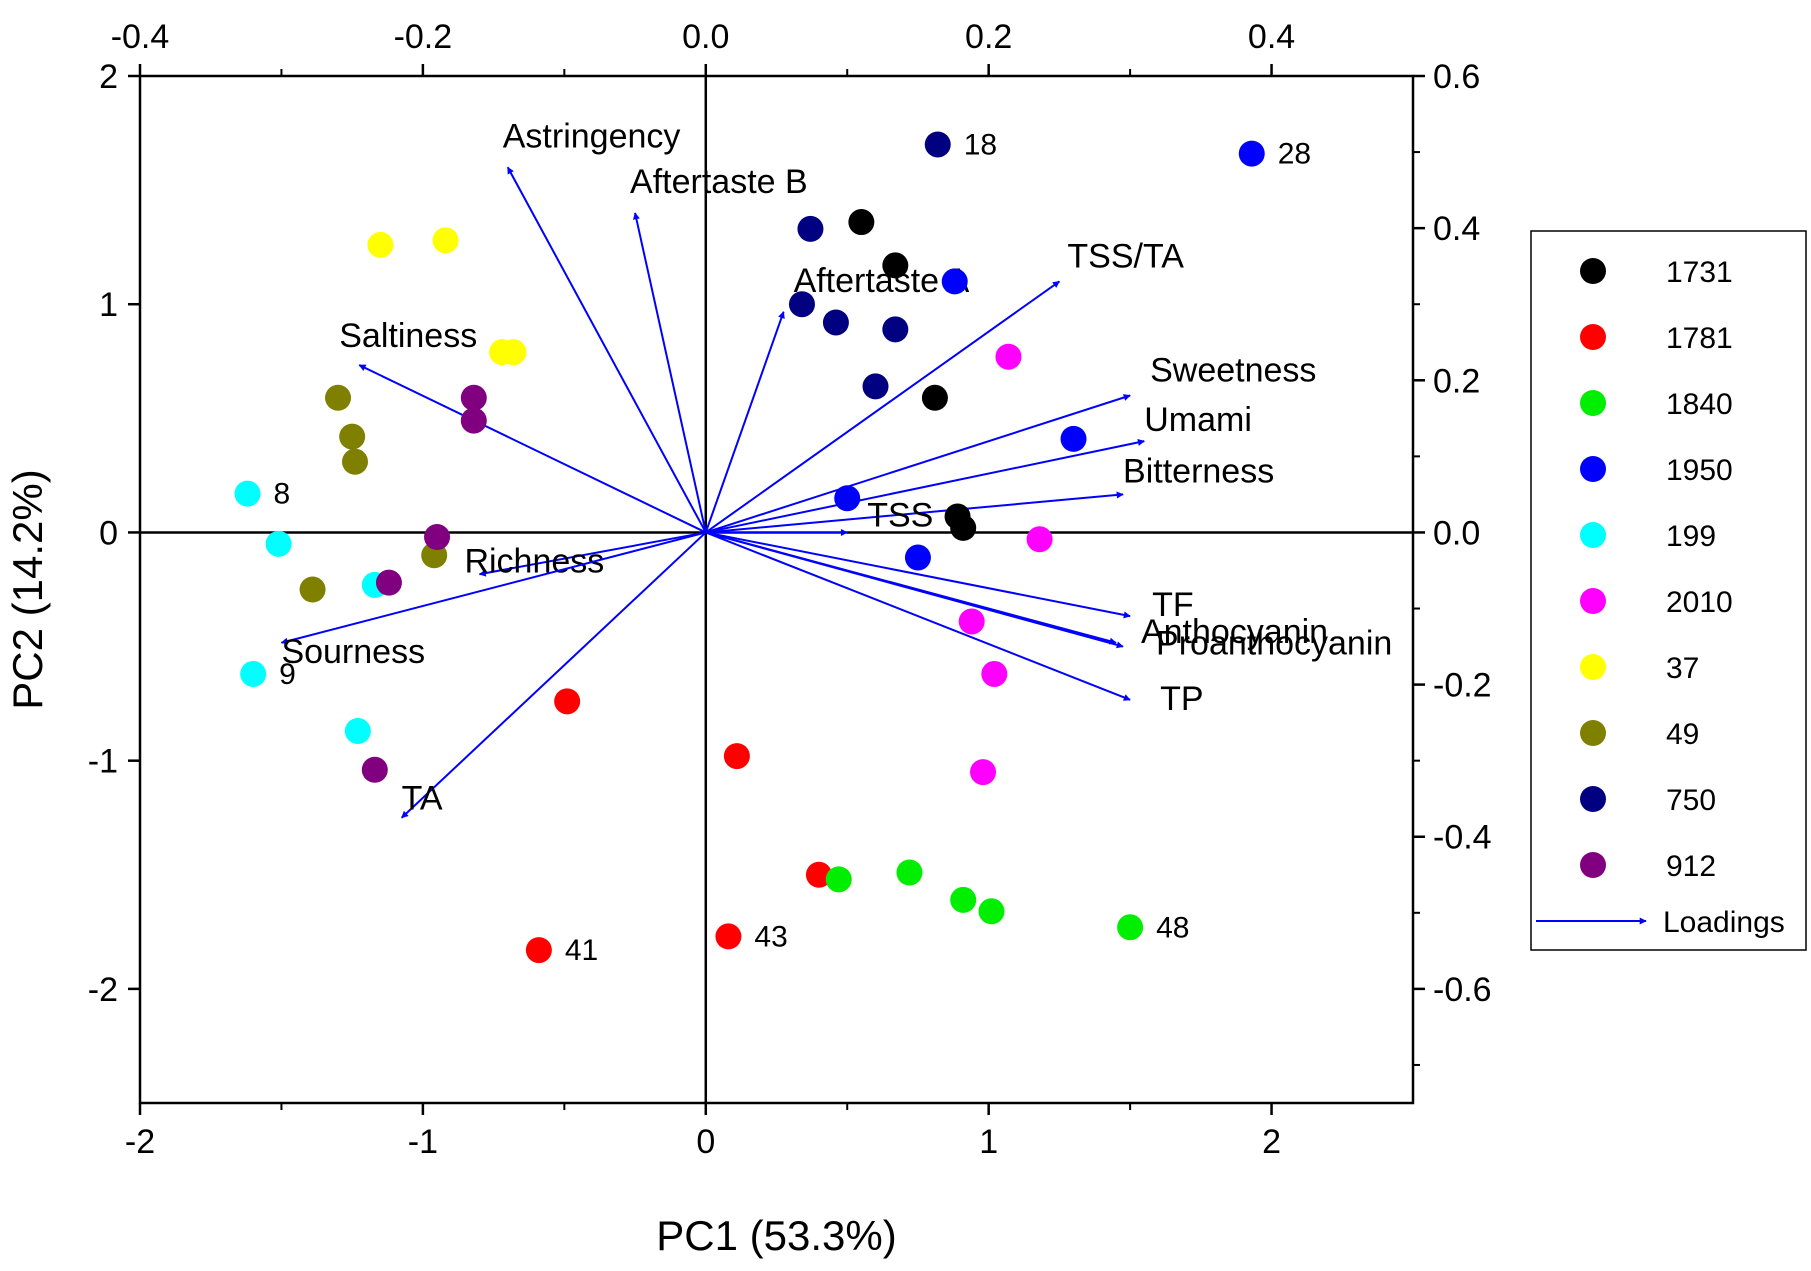  What do you see at coordinates (882, 281) in the screenshot?
I see `loading-label: Aftertaste A` at bounding box center [882, 281].